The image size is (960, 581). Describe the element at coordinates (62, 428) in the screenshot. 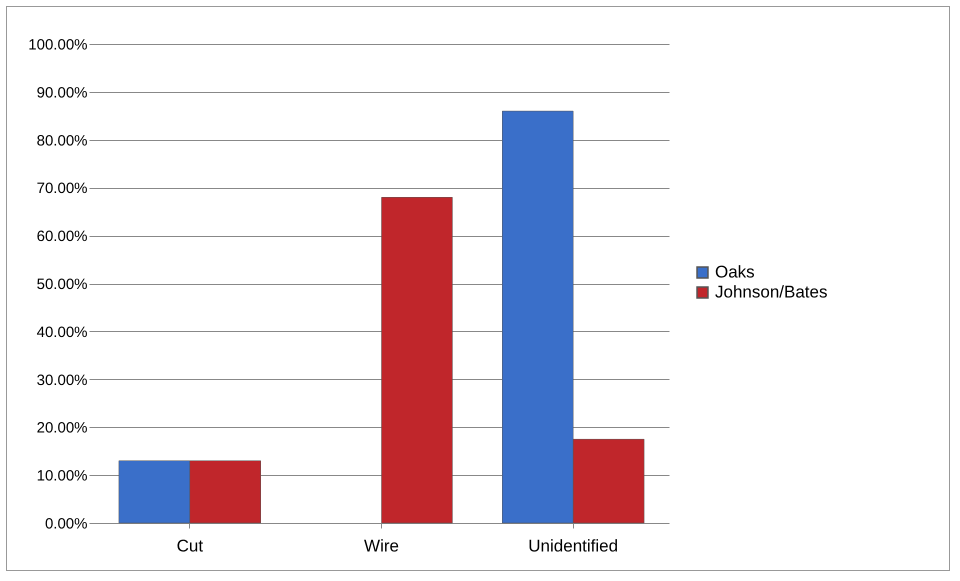

I see `y-tick-label: 20.00%` at that location.